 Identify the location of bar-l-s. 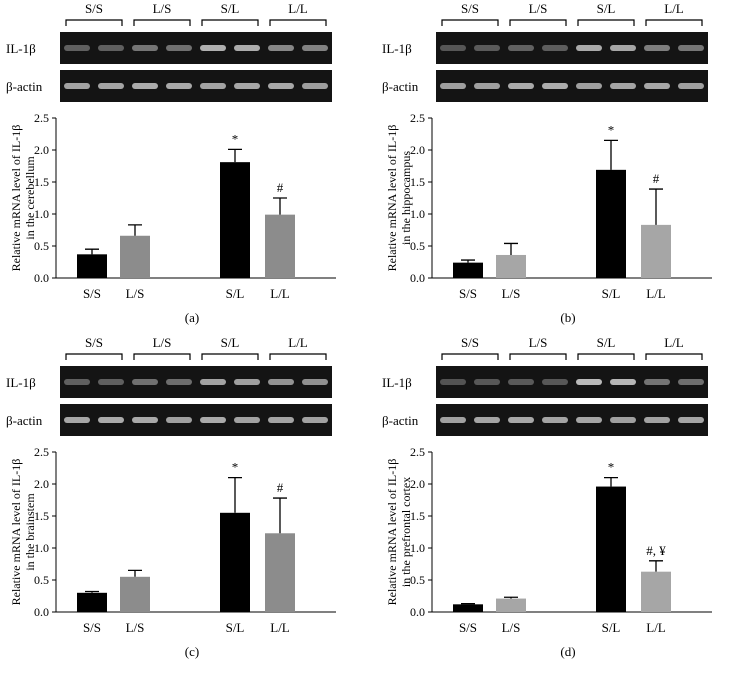
(135, 256).